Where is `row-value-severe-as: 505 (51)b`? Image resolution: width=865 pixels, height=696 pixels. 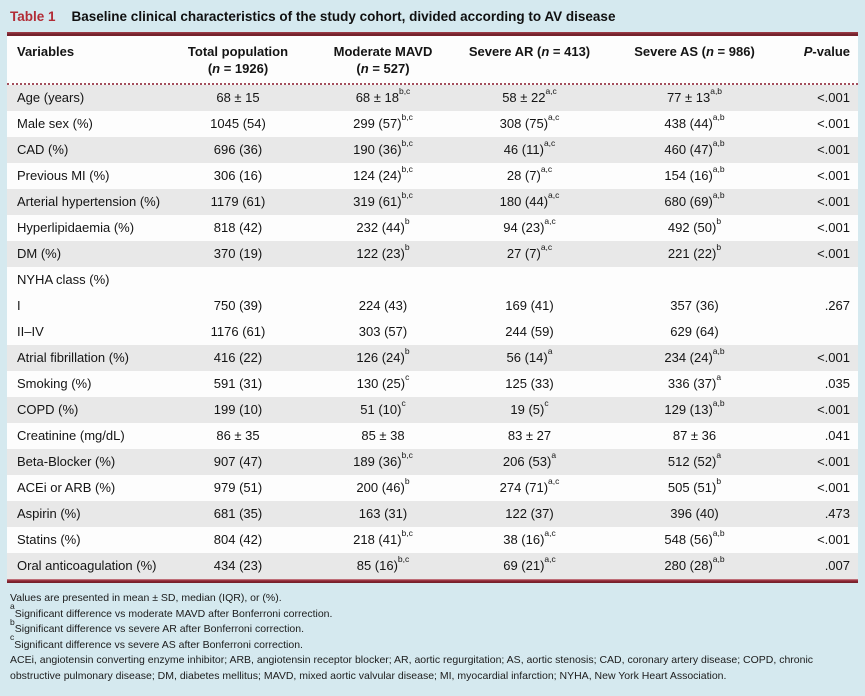 row-value-severe-as: 505 (51)b is located at coordinates (694, 485).